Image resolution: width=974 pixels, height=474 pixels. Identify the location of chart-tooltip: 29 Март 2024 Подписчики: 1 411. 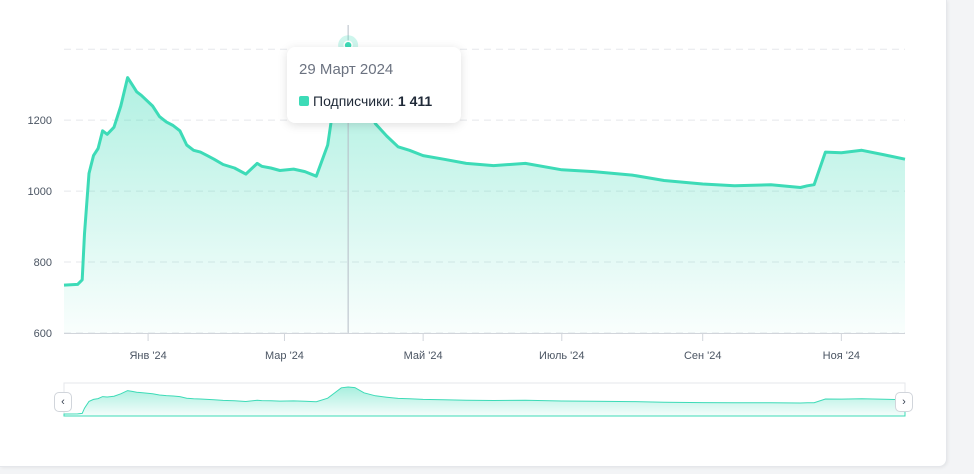
(374, 85).